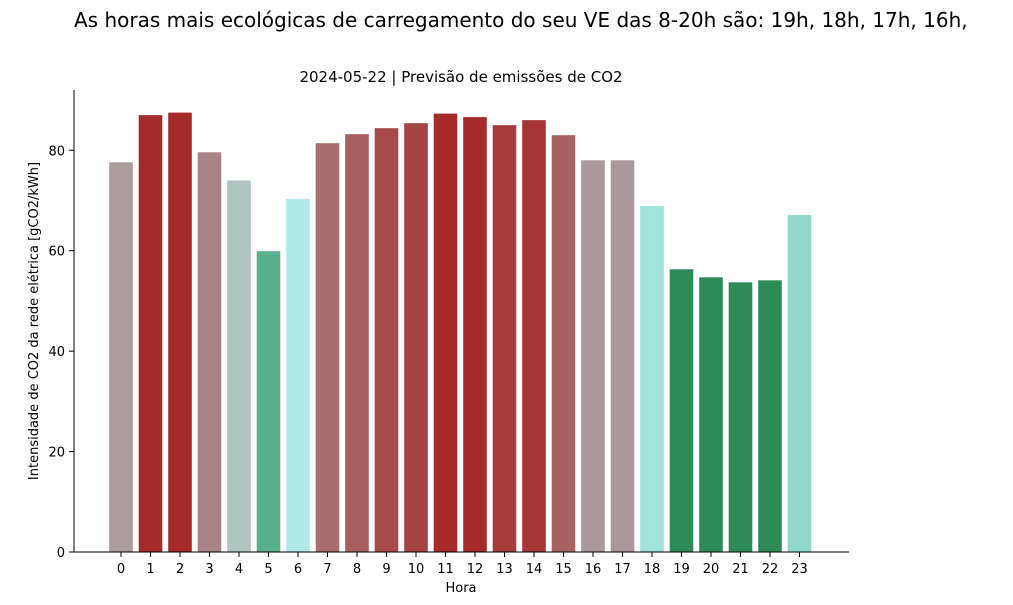  Describe the element at coordinates (475, 569) in the screenshot. I see `x-tick-label: 12` at that location.